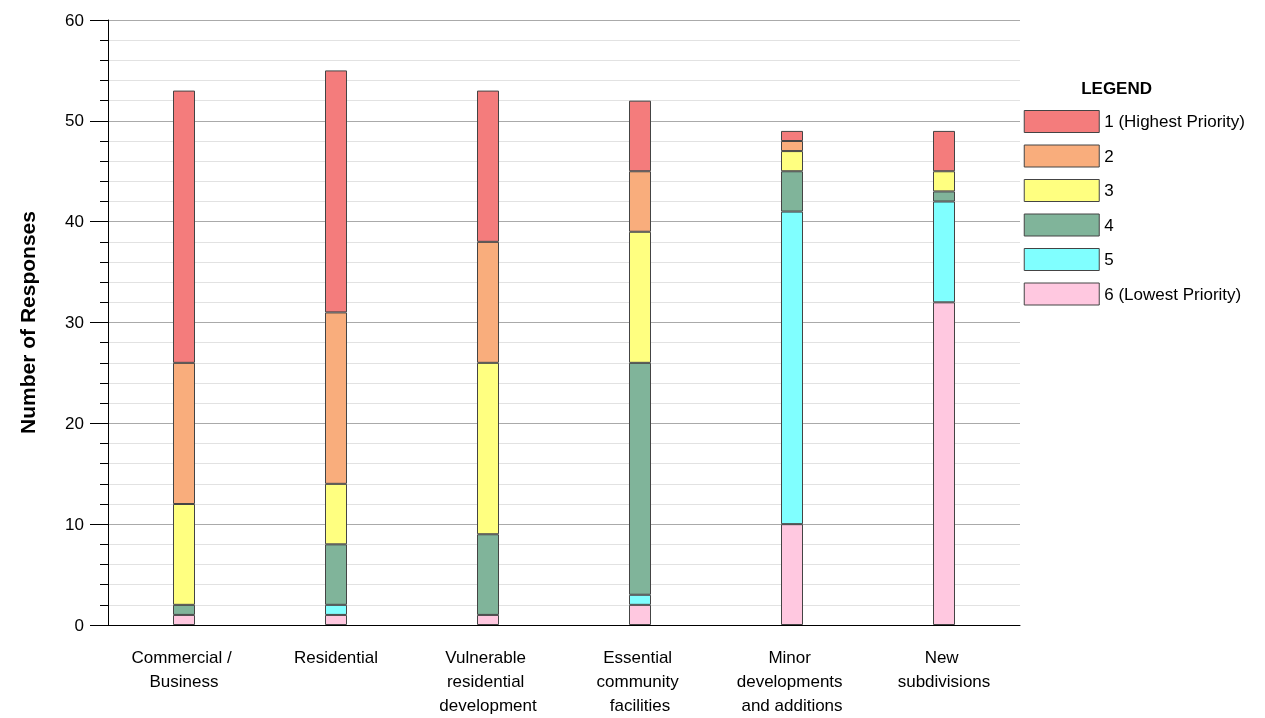 This screenshot has height=718, width=1265. I want to click on x-tick-label: Essential community facilities, so click(640, 681).